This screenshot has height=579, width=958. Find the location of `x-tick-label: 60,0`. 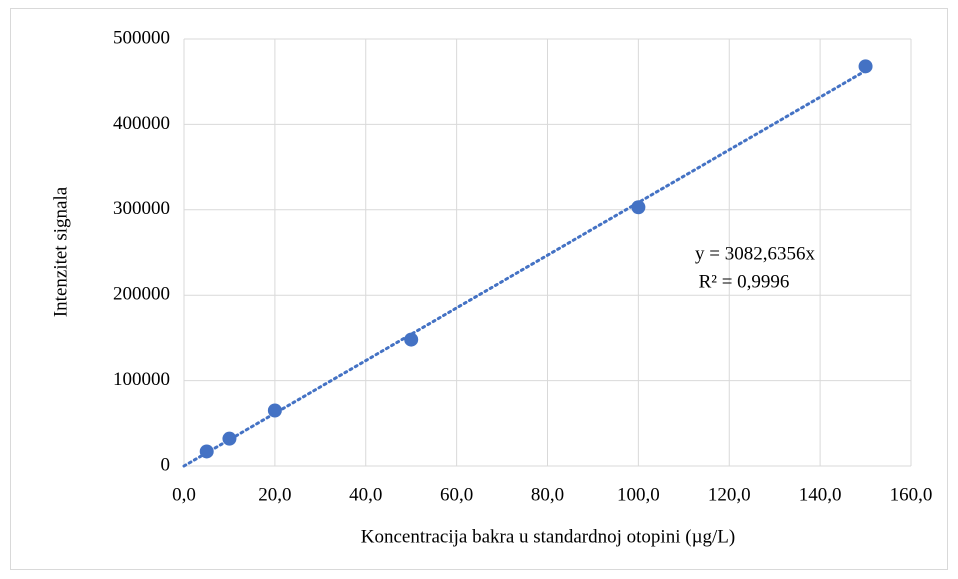

x-tick-label: 60,0 is located at coordinates (456, 494).